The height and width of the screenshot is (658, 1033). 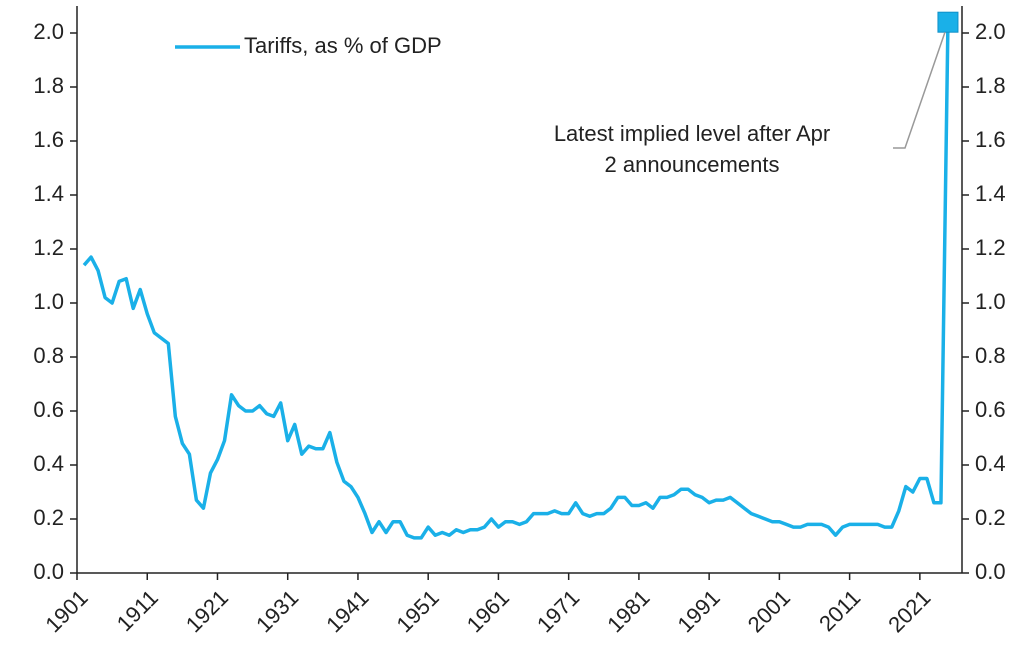 I want to click on x-tick-label: 2011, so click(x=839, y=610).